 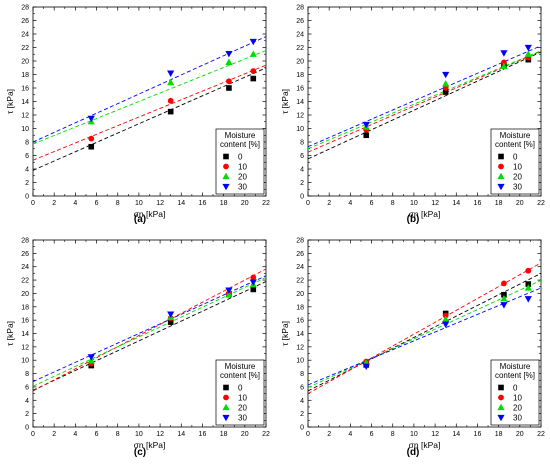 I want to click on legend-entry-0: 0, so click(x=240, y=157).